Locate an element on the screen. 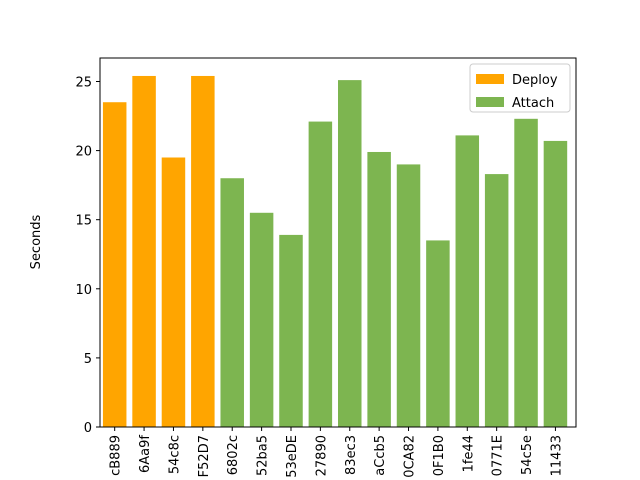 The image size is (640, 480). legend-label: Attach is located at coordinates (533, 103).